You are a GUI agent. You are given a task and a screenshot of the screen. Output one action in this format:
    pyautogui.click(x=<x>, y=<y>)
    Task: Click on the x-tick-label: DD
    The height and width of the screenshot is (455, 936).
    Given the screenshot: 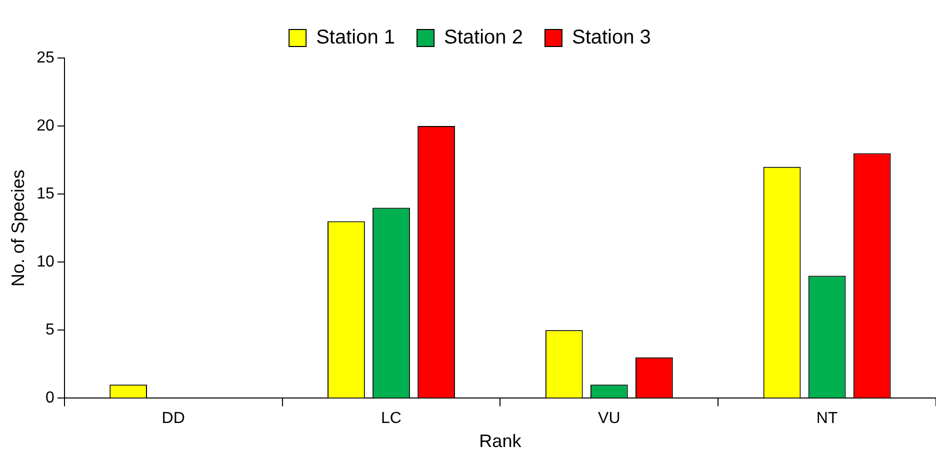 What is the action you would take?
    pyautogui.click(x=173, y=419)
    